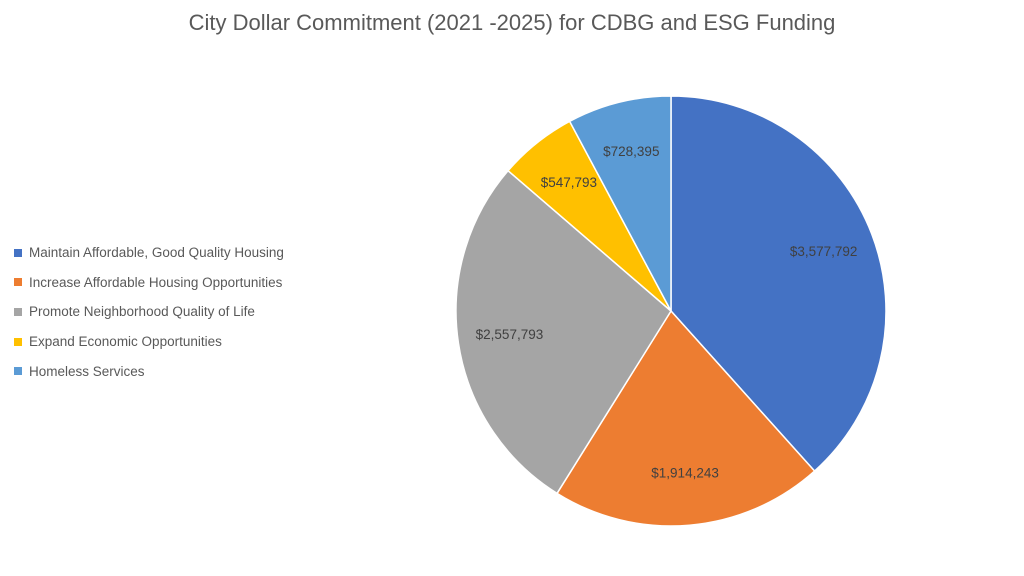 The image size is (1024, 576). I want to click on slice-data-label-0: $3,577,792, so click(824, 251).